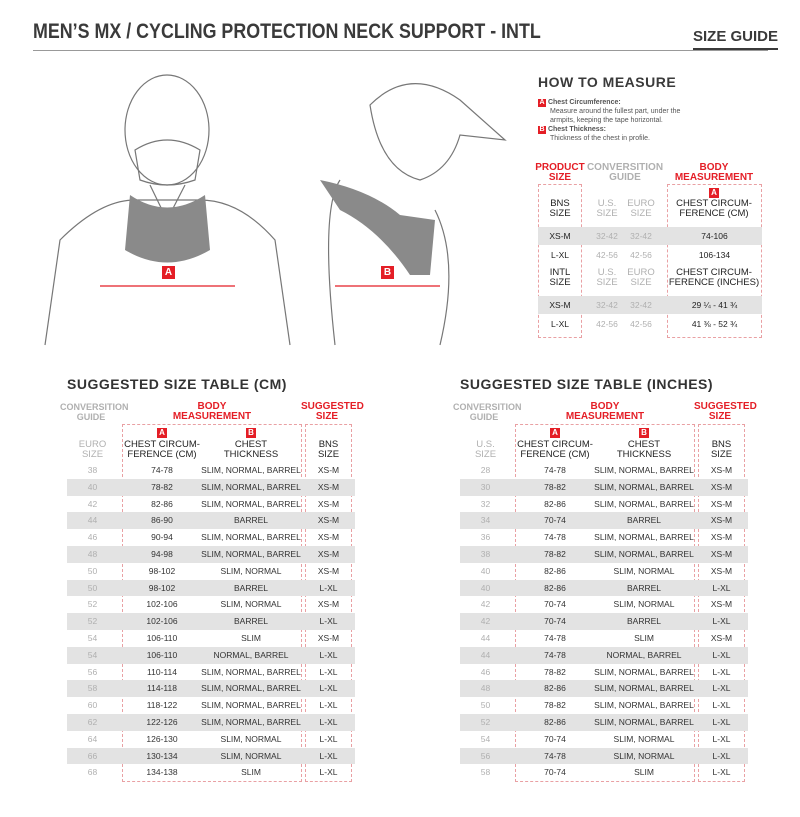 This screenshot has height=817, width=800. What do you see at coordinates (555, 738) in the screenshot?
I see `table-cell: 70-74` at bounding box center [555, 738].